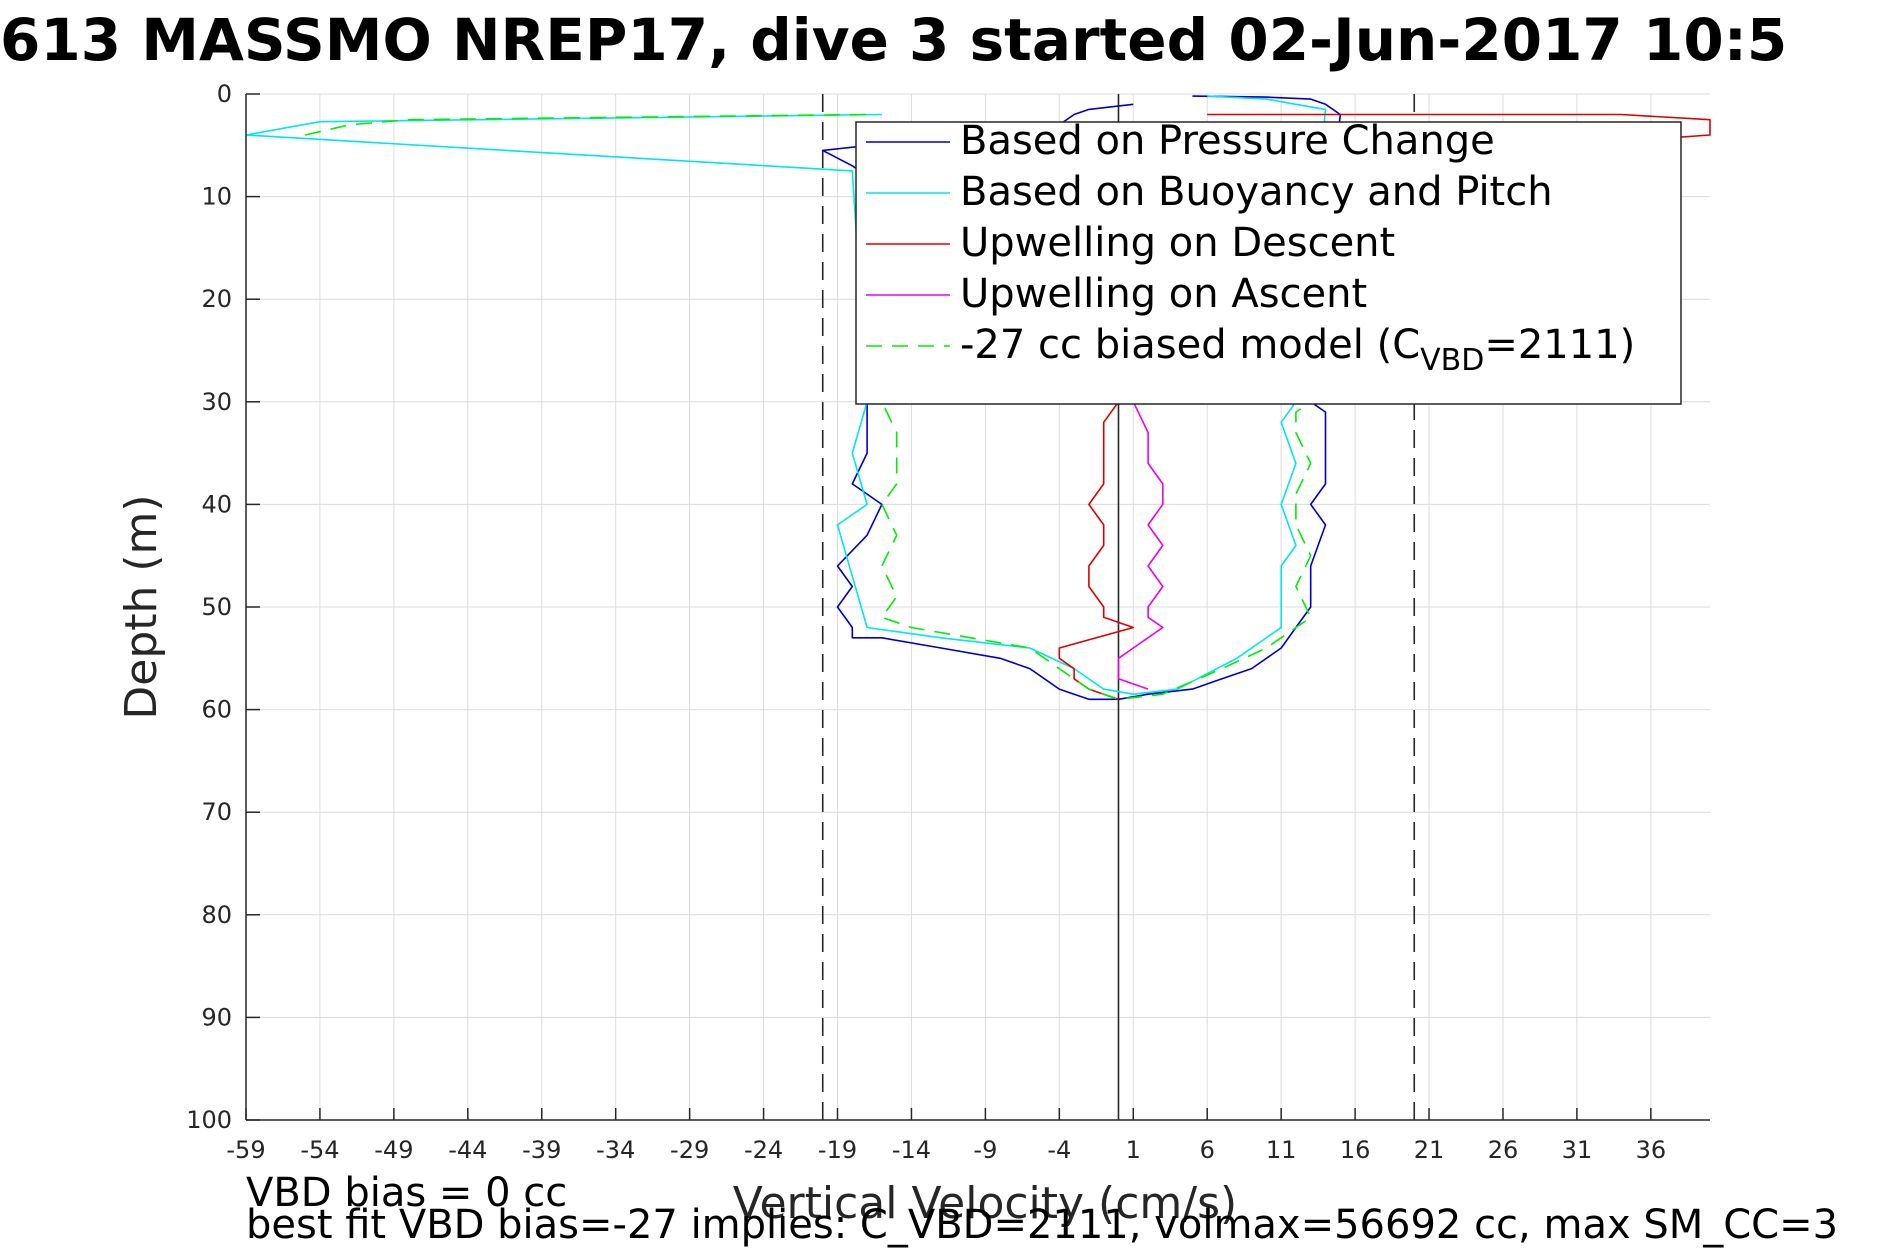  What do you see at coordinates (141, 606) in the screenshot?
I see `y-axis-label: Depth (m)` at bounding box center [141, 606].